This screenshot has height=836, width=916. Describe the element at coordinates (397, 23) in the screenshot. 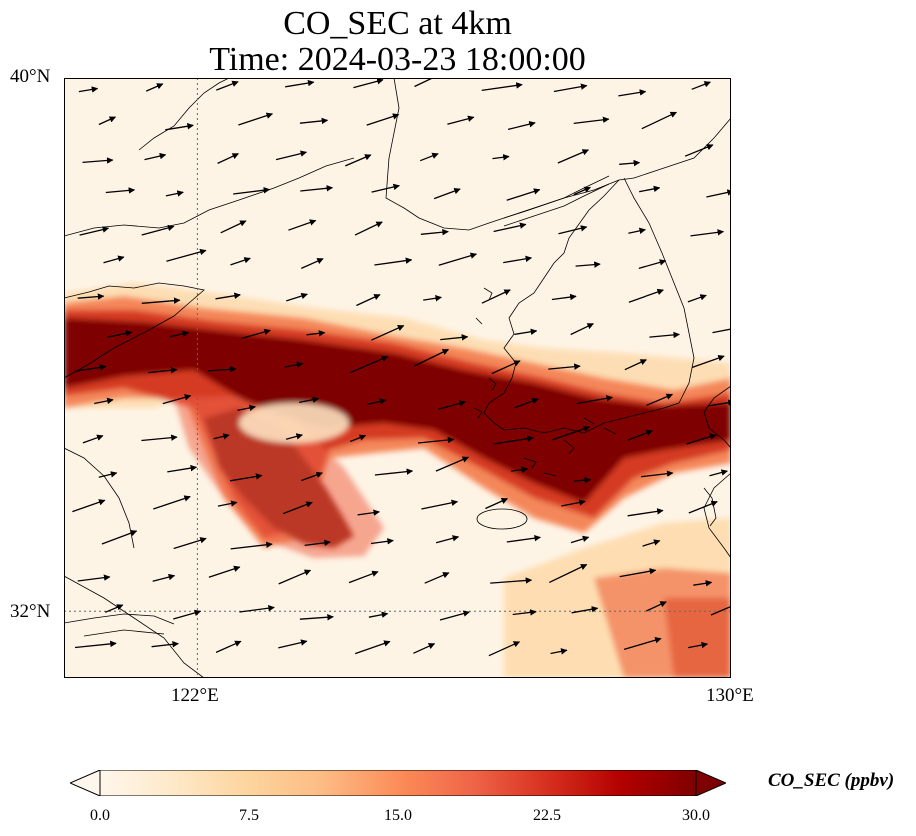

I see `map-title: CO_SEC at 4km` at that location.